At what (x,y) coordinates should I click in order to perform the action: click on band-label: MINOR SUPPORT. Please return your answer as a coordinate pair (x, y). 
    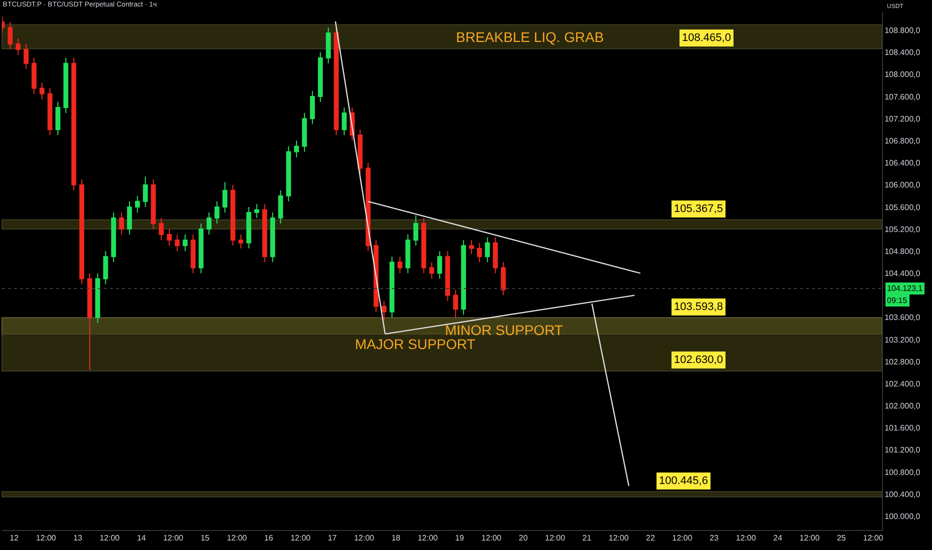
    Looking at the image, I should click on (504, 330).